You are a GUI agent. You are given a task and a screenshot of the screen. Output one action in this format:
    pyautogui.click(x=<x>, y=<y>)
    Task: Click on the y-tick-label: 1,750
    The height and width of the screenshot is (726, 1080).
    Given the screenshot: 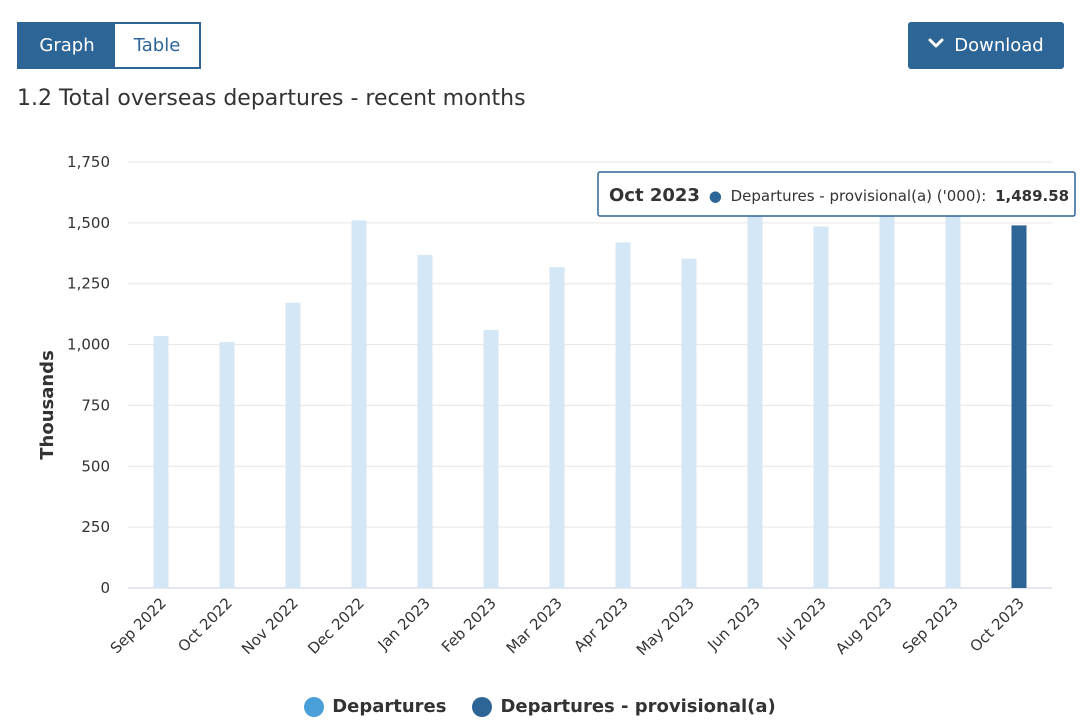 What is the action you would take?
    pyautogui.click(x=88, y=162)
    